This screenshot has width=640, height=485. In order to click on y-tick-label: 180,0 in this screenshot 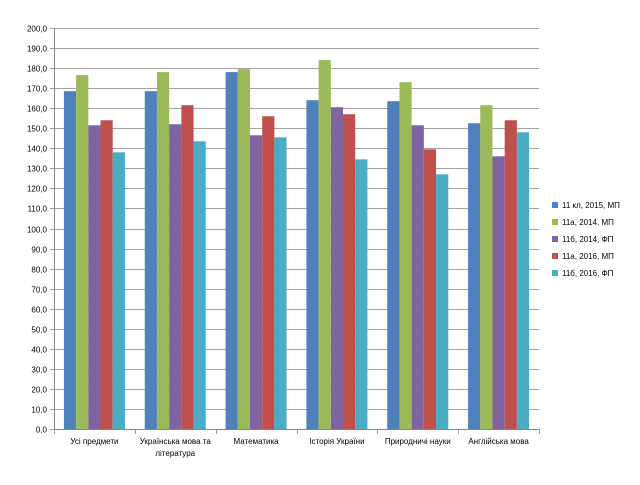, I will do `click(37, 69)`.